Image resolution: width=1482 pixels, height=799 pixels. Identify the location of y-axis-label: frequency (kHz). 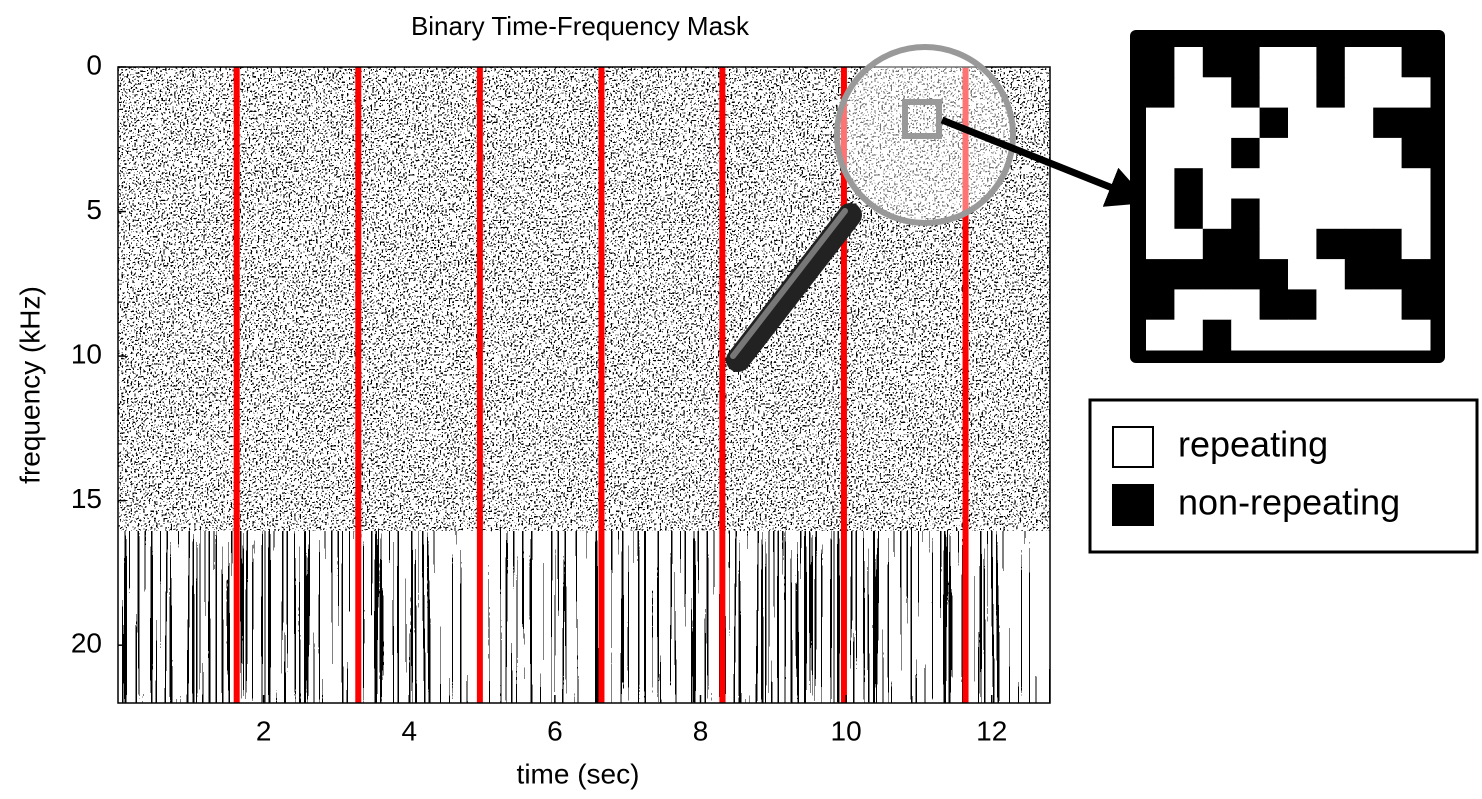
(29, 385).